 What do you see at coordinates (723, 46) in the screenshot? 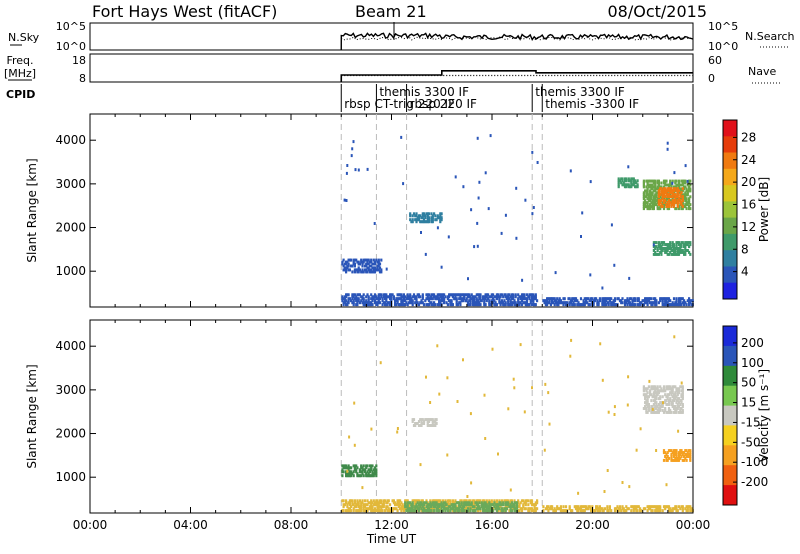
I see `noise-right-tick: 10^0` at bounding box center [723, 46].